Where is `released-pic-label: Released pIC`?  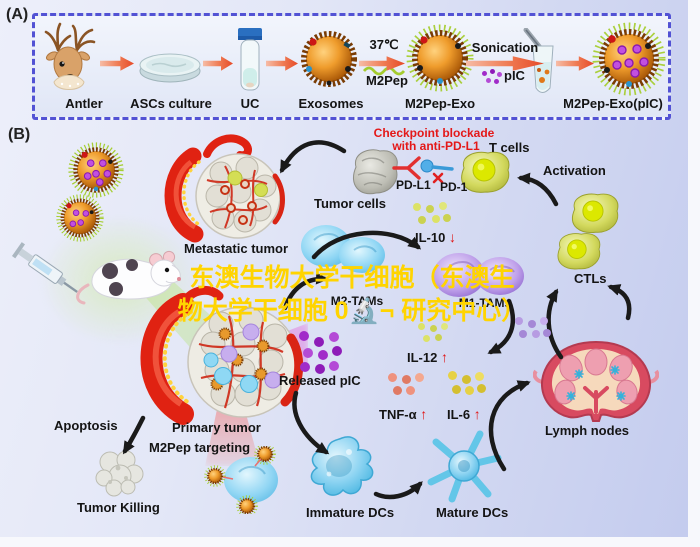 released-pic-label: Released pIC is located at coordinates (320, 380).